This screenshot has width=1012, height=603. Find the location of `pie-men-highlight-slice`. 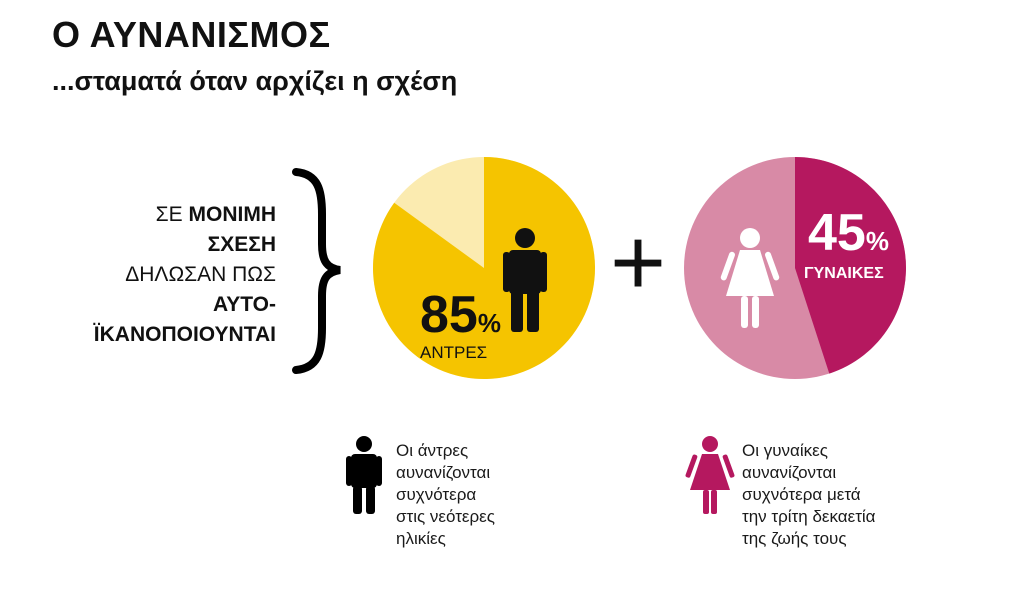

pie-men-highlight-slice is located at coordinates (484, 268).